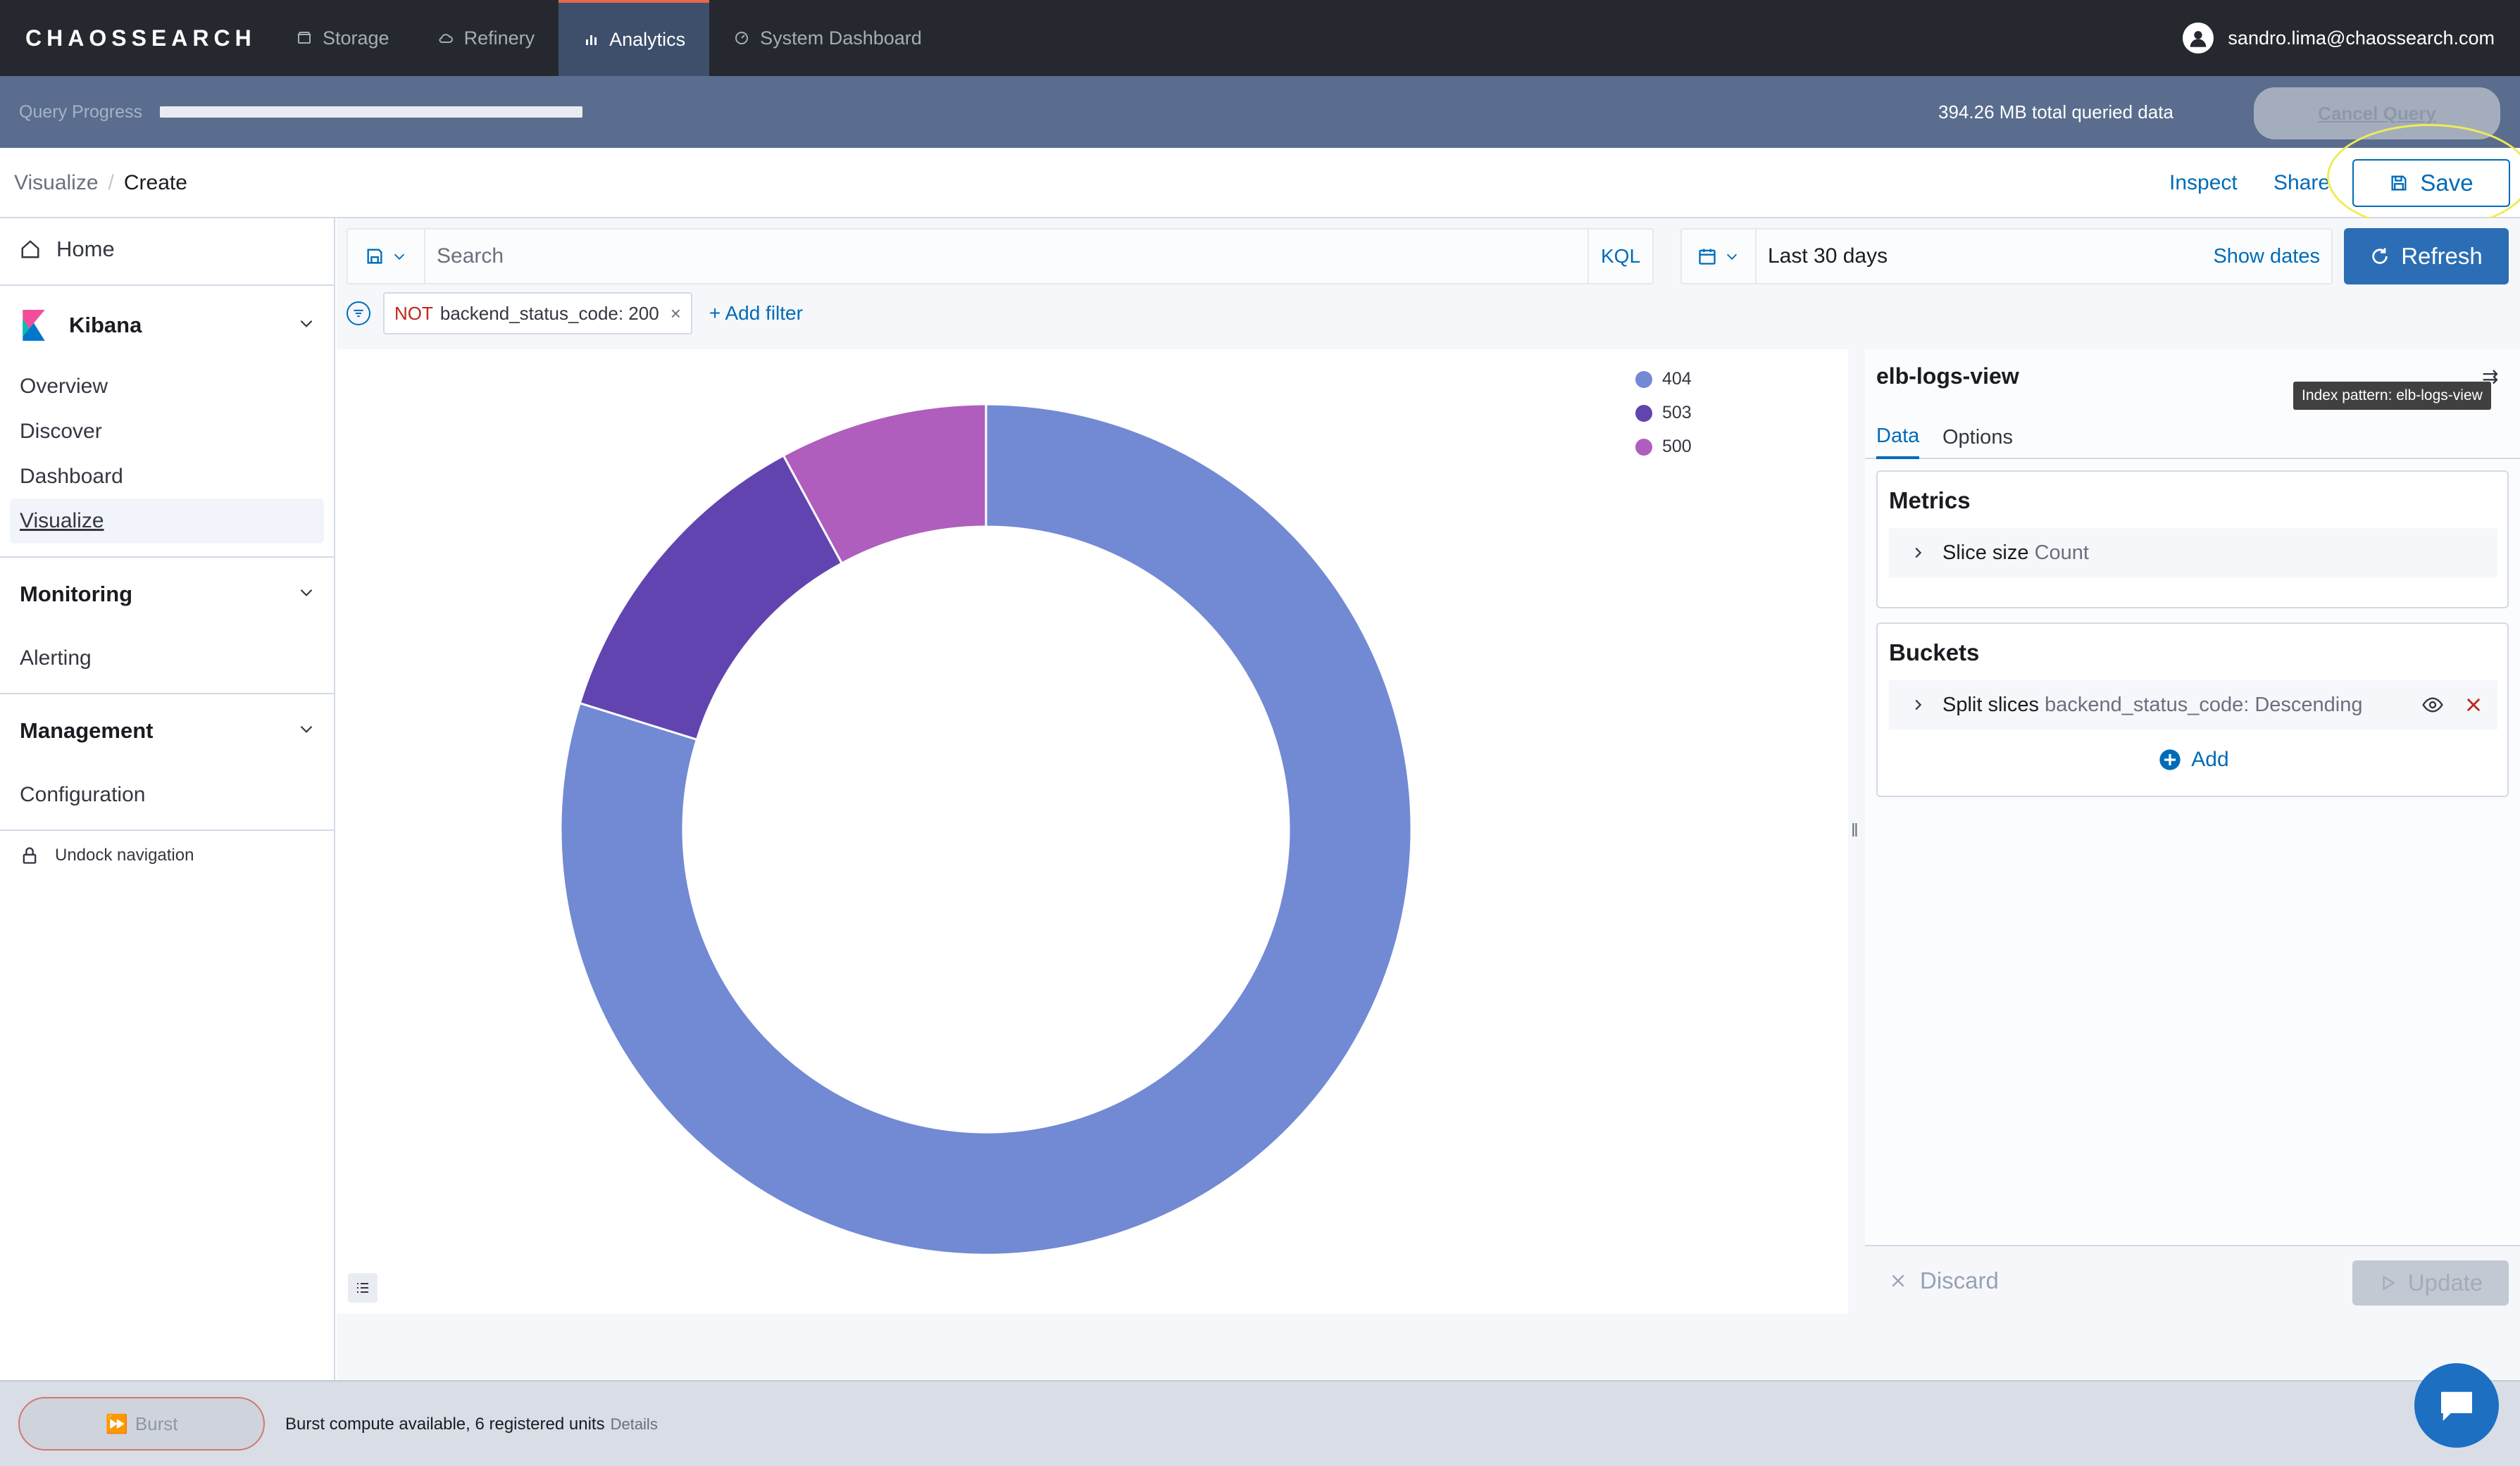 This screenshot has width=2520, height=1466. What do you see at coordinates (1620, 256) in the screenshot?
I see `kql-toggle: KQL` at bounding box center [1620, 256].